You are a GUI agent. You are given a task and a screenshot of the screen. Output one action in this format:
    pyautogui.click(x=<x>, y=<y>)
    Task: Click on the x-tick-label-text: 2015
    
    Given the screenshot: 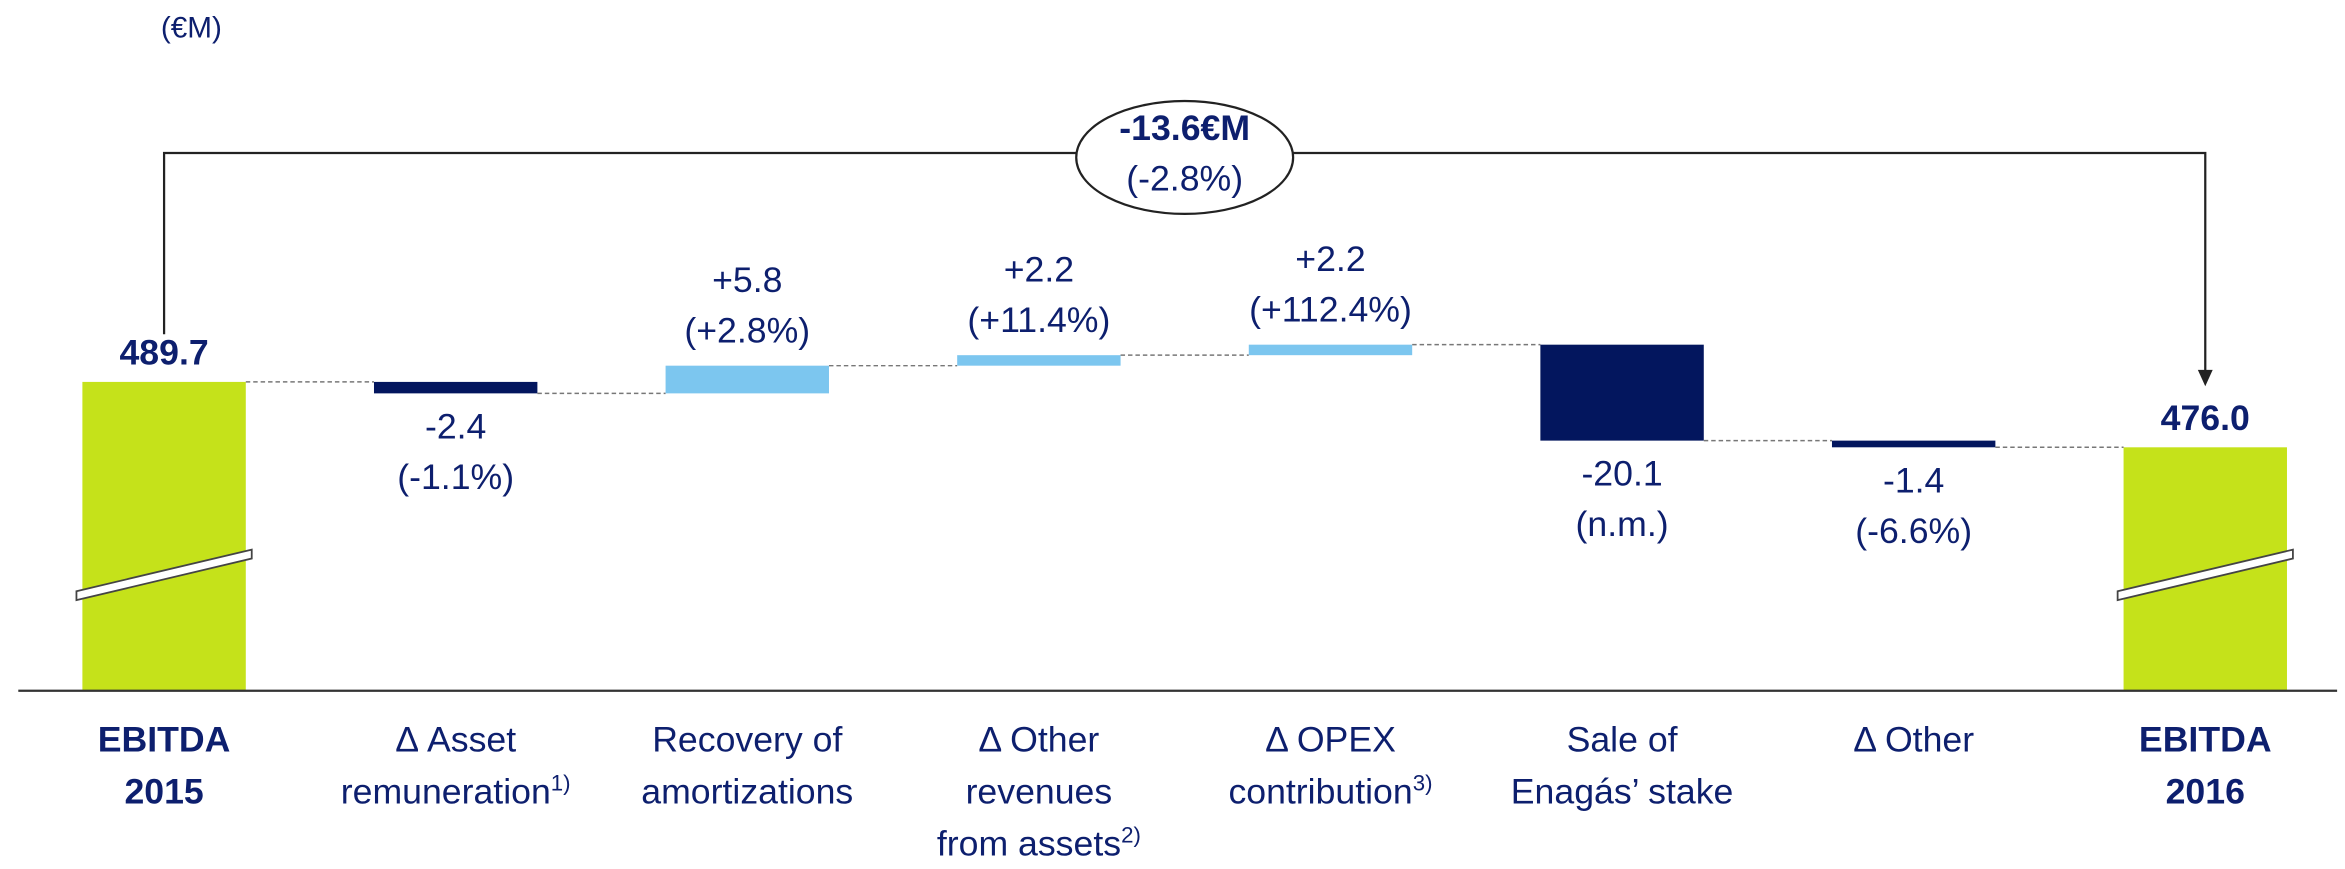 What is the action you would take?
    pyautogui.click(x=163, y=792)
    